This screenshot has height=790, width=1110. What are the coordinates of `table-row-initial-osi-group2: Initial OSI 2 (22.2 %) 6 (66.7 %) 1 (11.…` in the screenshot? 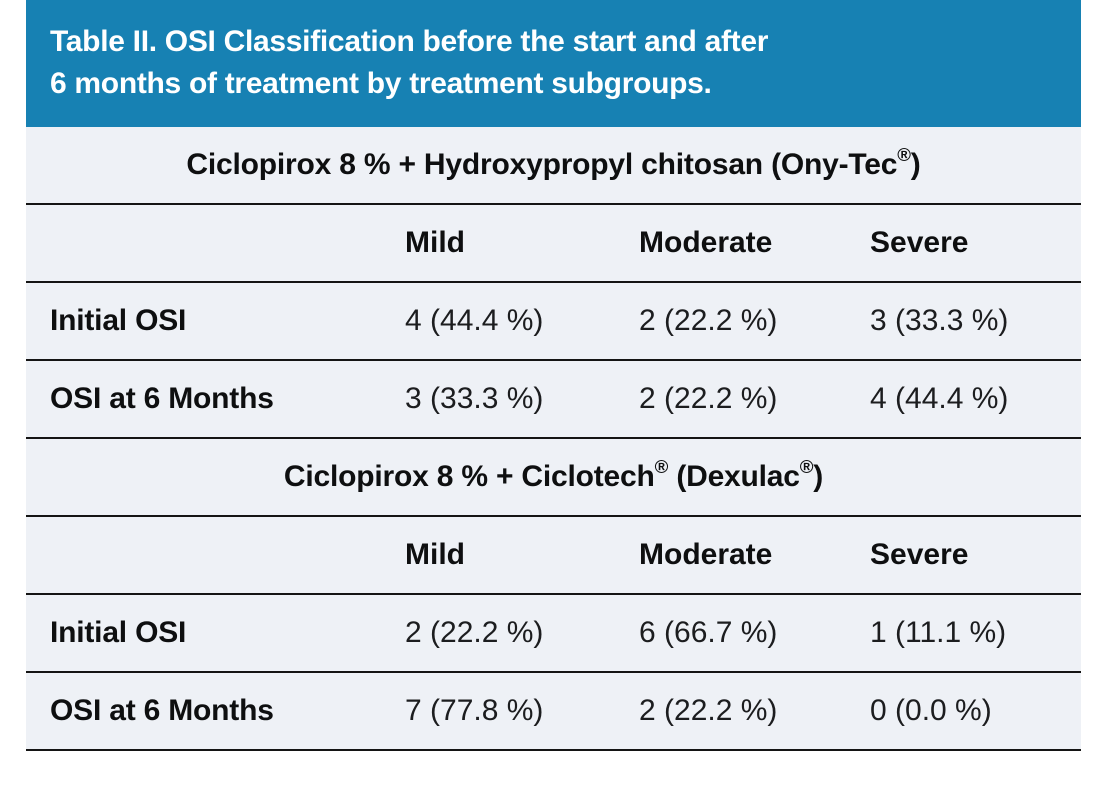 It's located at (553, 634).